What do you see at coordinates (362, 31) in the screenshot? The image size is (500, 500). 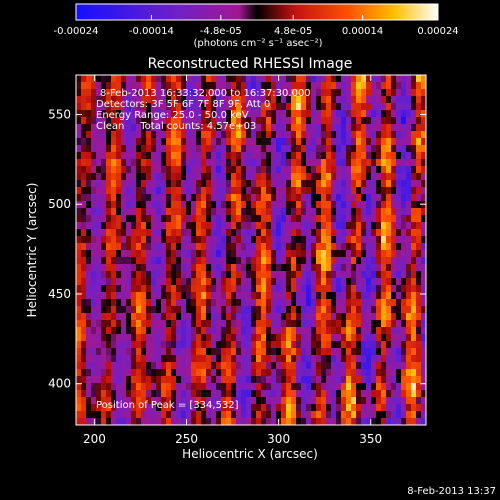 I see `colorbar-tick-label: 0.00014` at bounding box center [362, 31].